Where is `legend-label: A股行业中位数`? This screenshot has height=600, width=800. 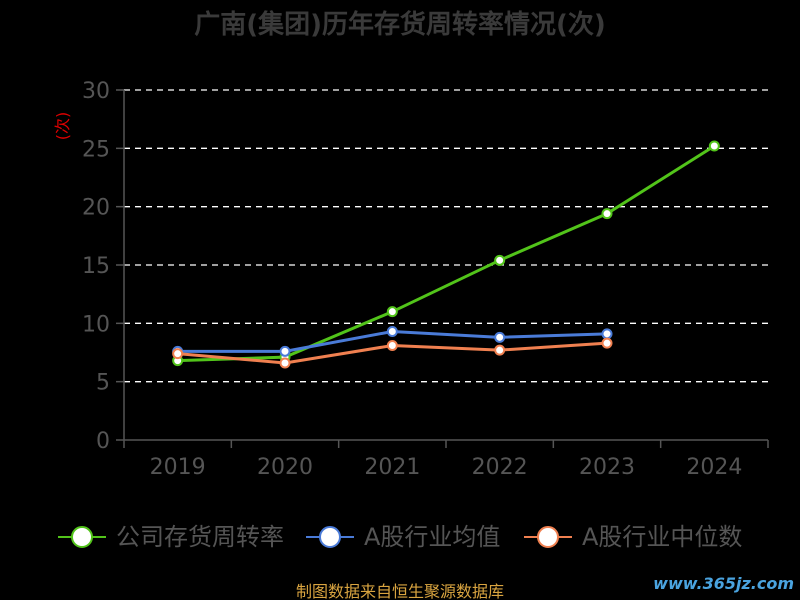
legend-label: A股行业中位数 is located at coordinates (662, 537).